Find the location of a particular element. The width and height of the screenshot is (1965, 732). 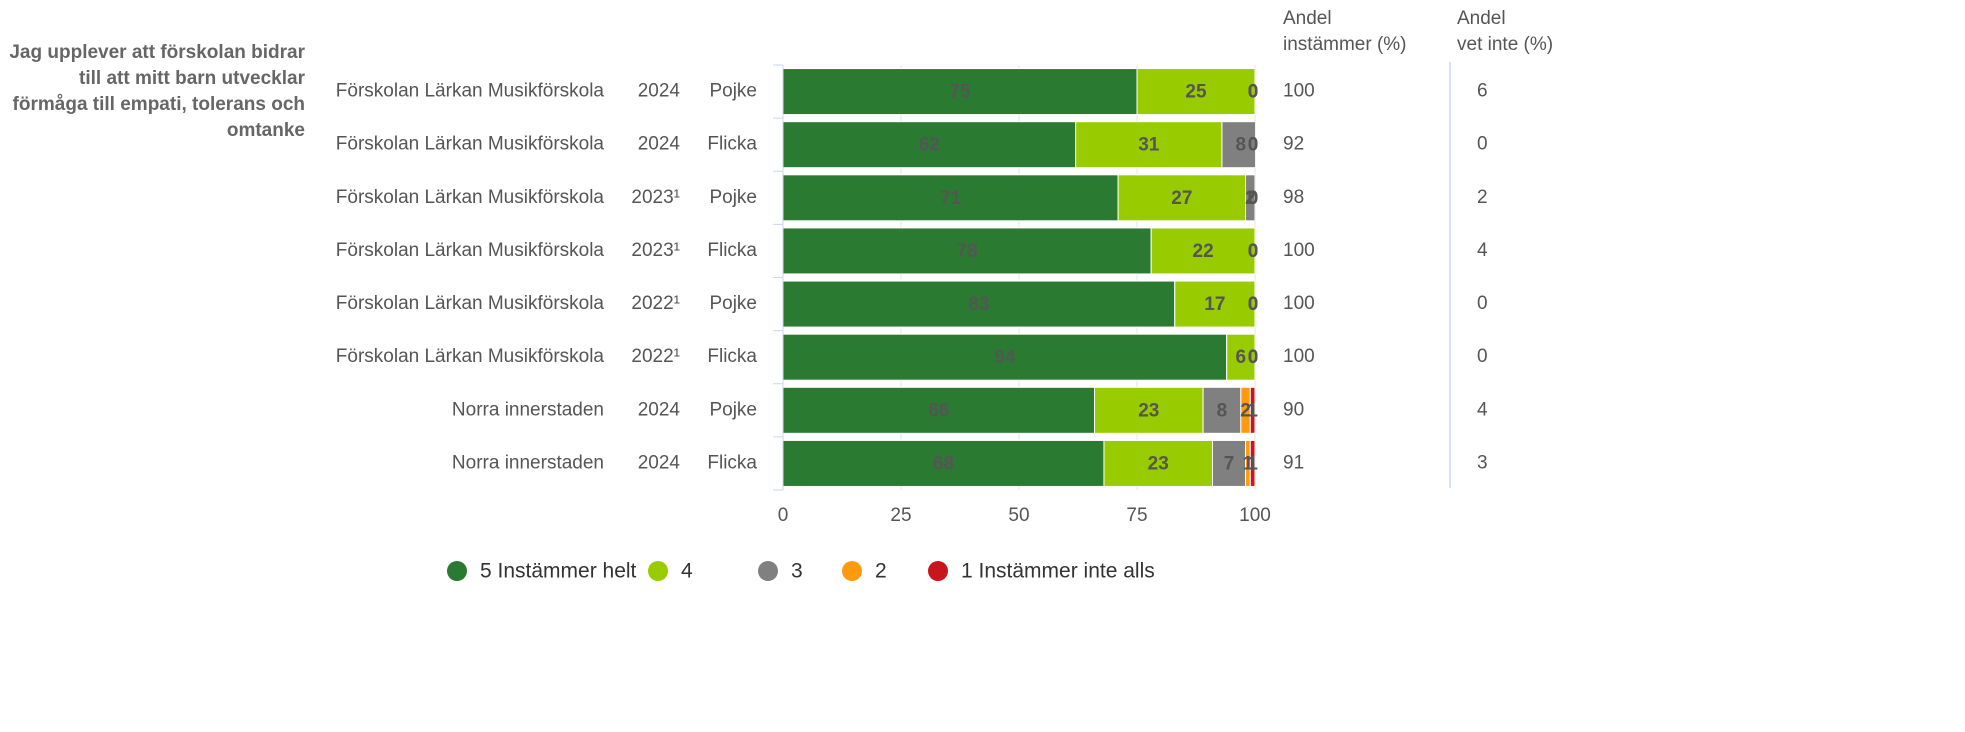

column-header: vet inte (%) is located at coordinates (1505, 44).